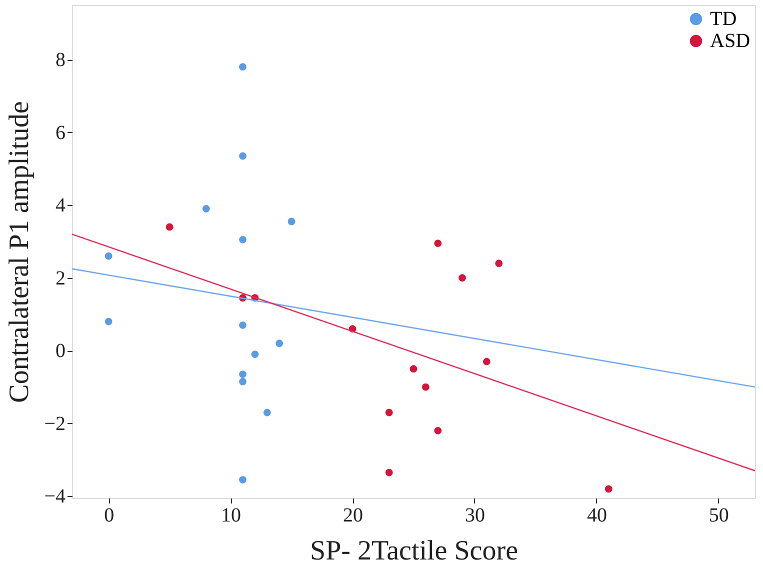 This screenshot has height=573, width=763. I want to click on x-tick-label: 0, so click(109, 515).